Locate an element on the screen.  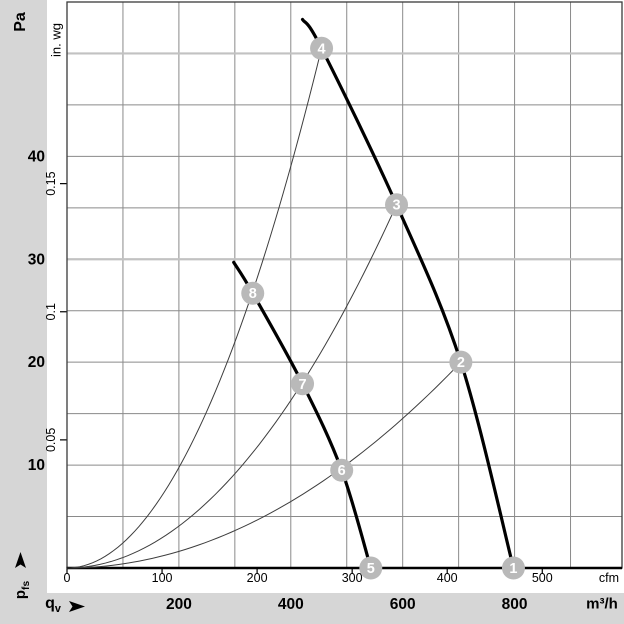
y-tick-label-pa: 30 is located at coordinates (36, 259).